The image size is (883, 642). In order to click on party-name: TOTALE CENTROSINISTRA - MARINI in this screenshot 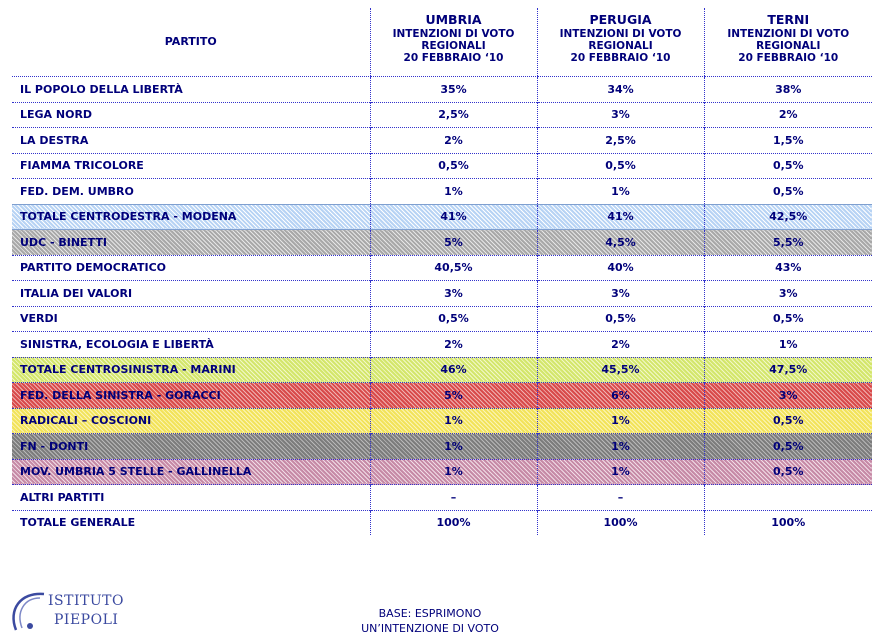, I will do `click(191, 369)`.